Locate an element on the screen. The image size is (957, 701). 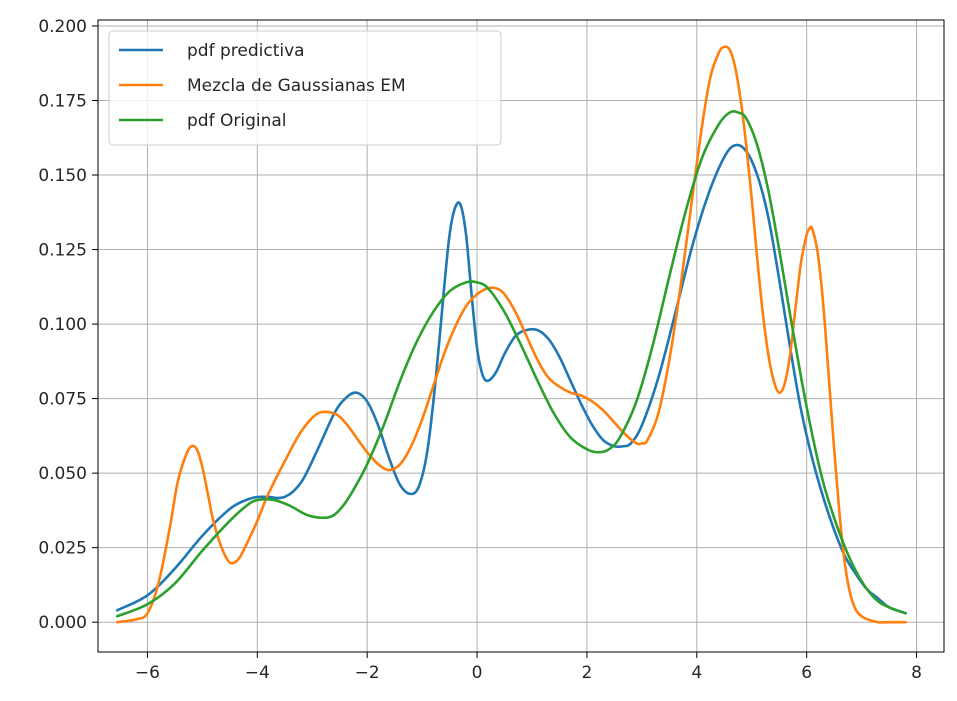
y-tick-label: 0.175 is located at coordinates (62, 101).